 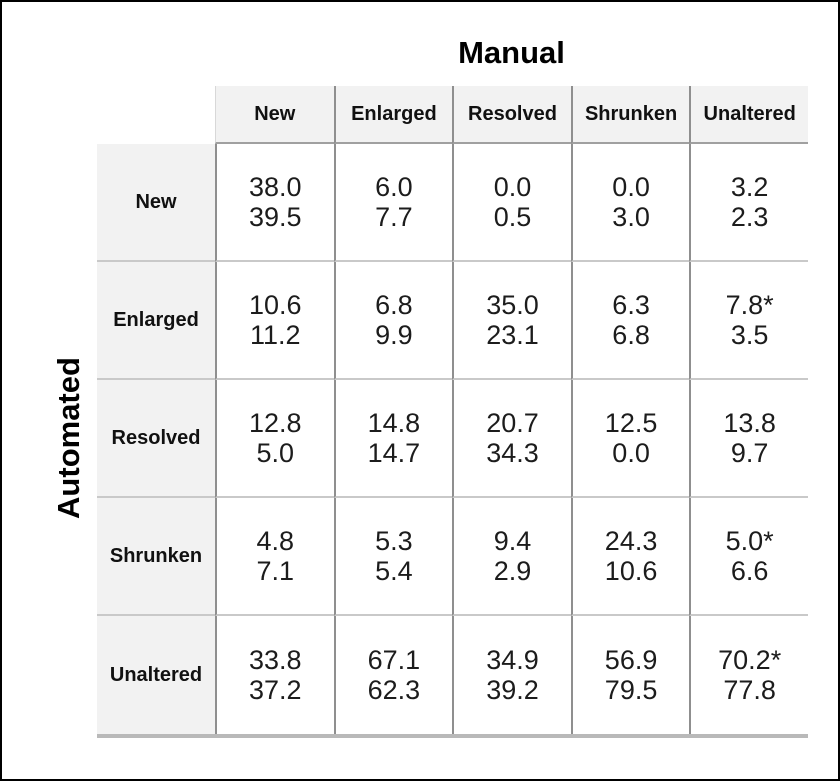 I want to click on matrix-cell: 35.0 23.1, so click(x=511, y=321).